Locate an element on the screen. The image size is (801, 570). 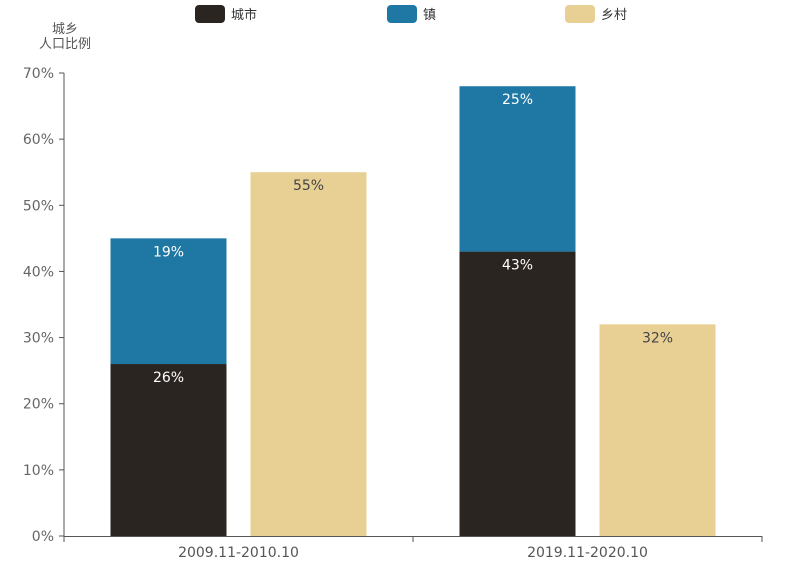
legend-swatch-rural is located at coordinates (580, 13).